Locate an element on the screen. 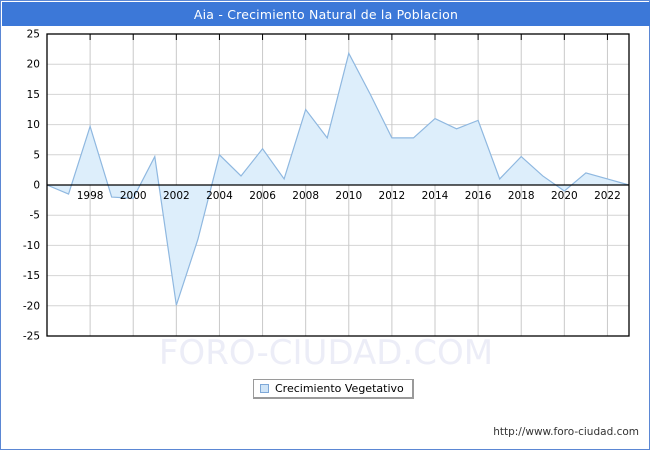 The height and width of the screenshot is (451, 650). svg-text: 20 is located at coordinates (33, 65).